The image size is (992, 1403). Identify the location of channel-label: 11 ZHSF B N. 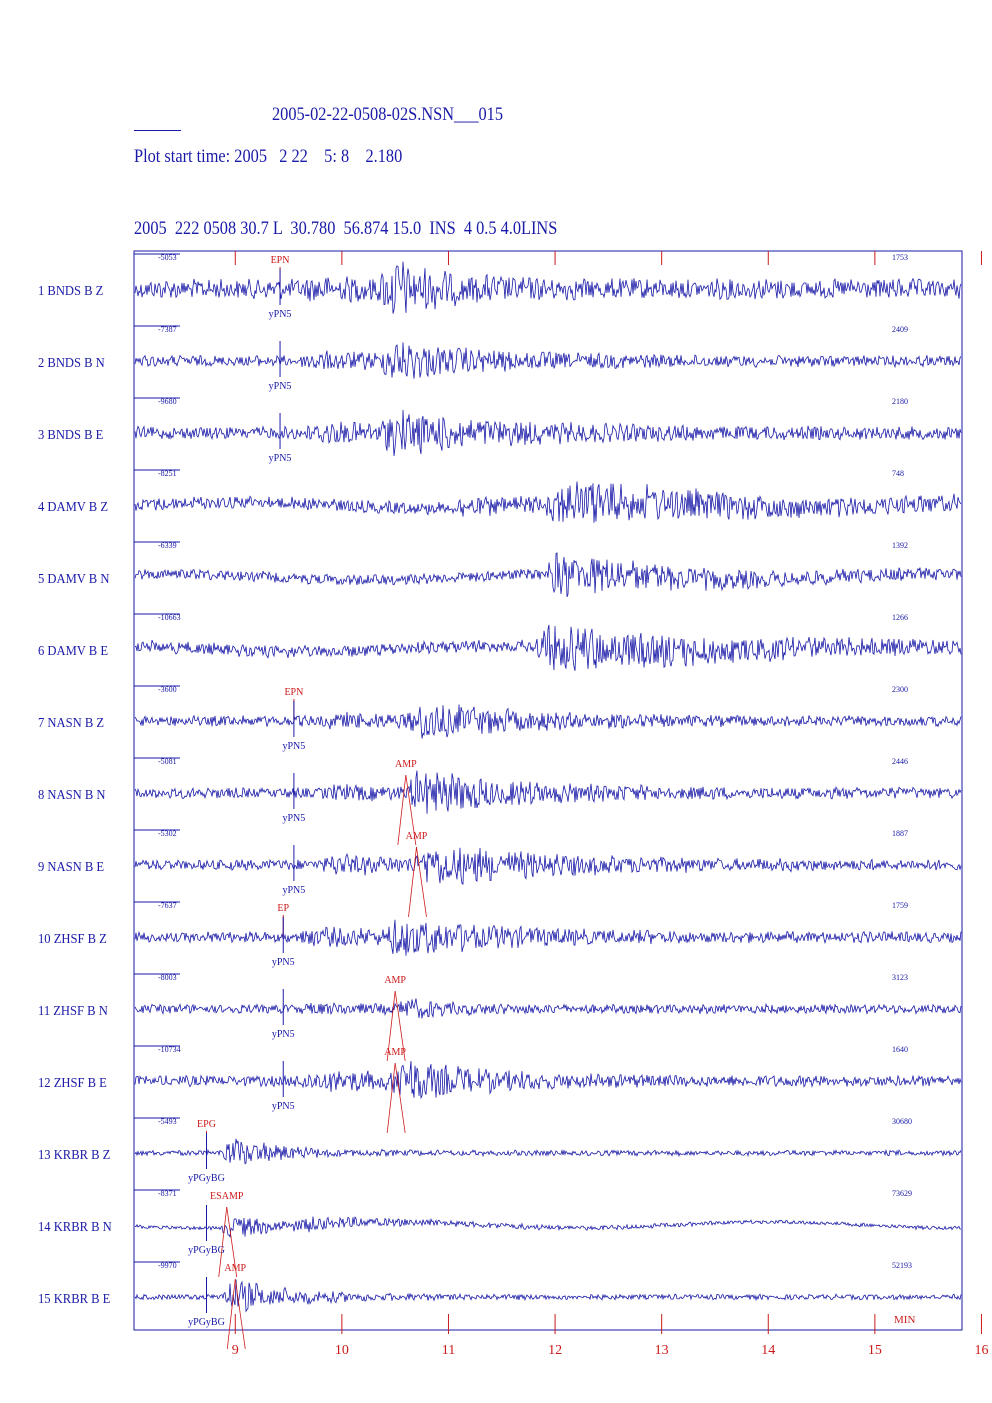
(73, 1010).